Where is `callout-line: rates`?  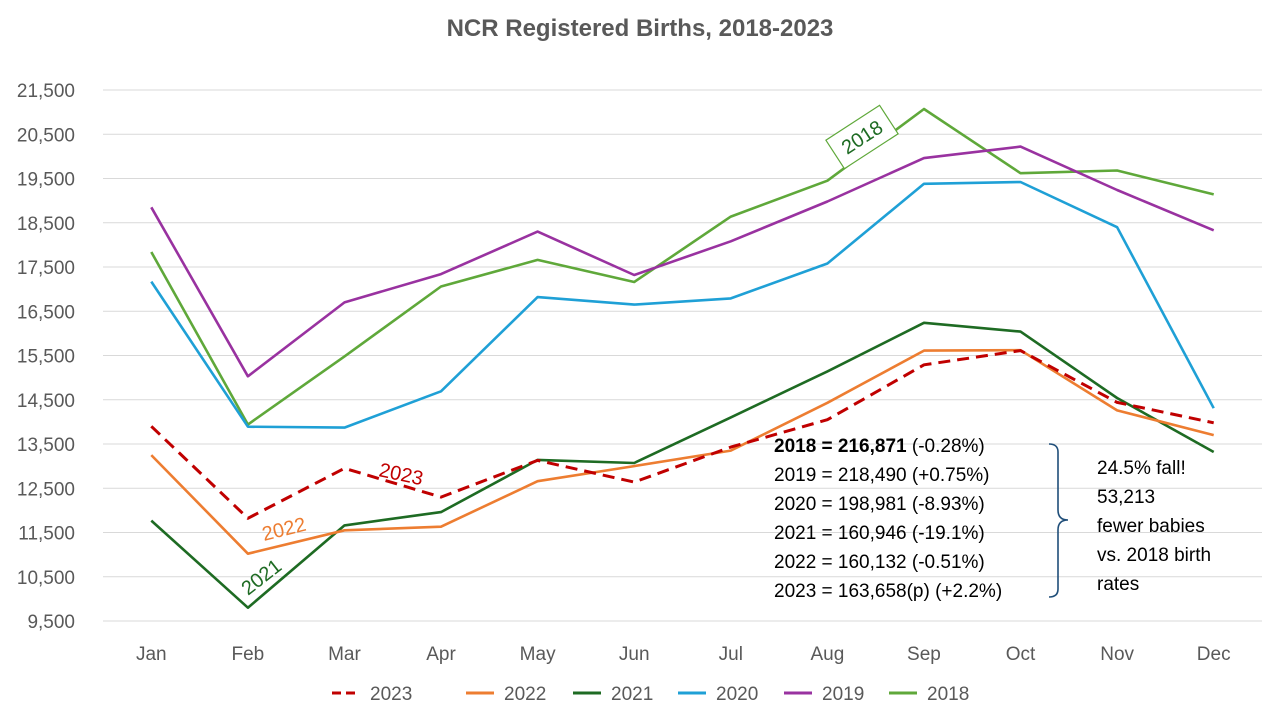
callout-line: rates is located at coordinates (1118, 584).